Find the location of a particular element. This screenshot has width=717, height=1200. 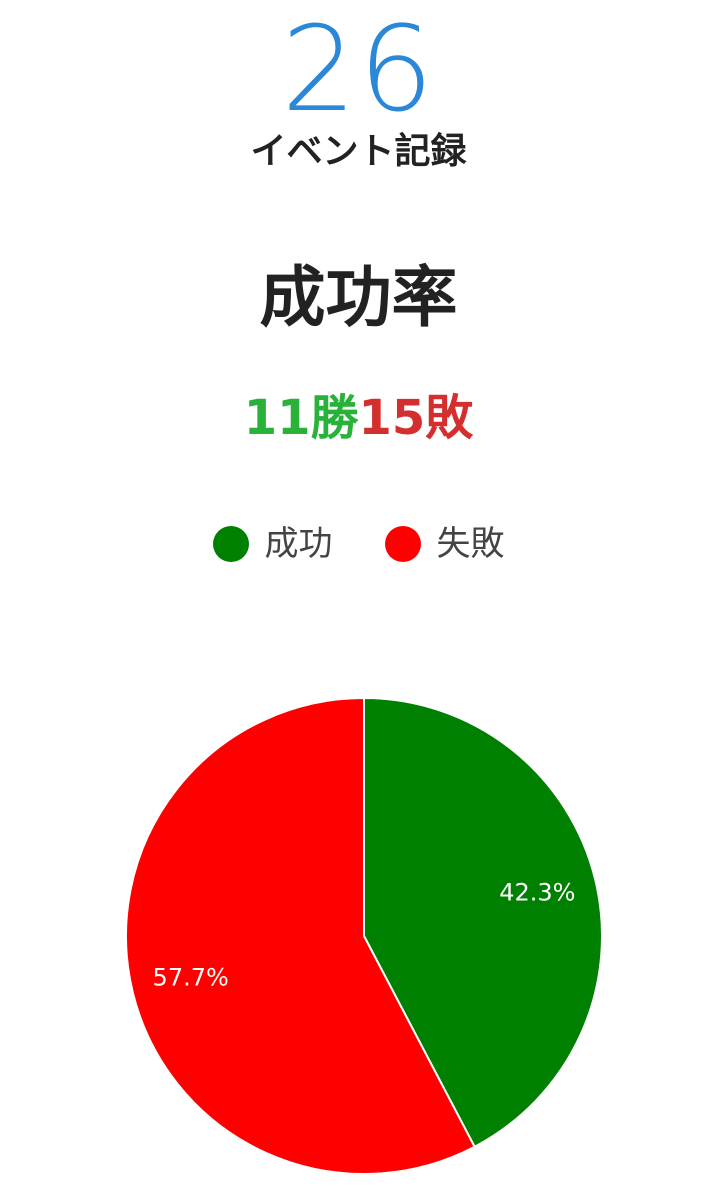

legend-label-success: 成功 is located at coordinates (298, 544).